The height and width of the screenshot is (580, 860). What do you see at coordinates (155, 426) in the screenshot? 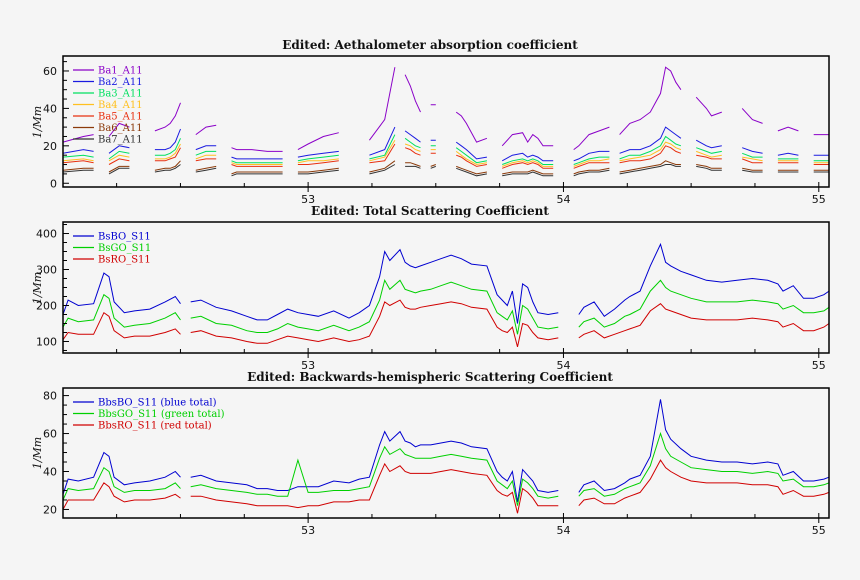
I see `legend-label: BbsRO_S11 (red total)` at bounding box center [155, 426].